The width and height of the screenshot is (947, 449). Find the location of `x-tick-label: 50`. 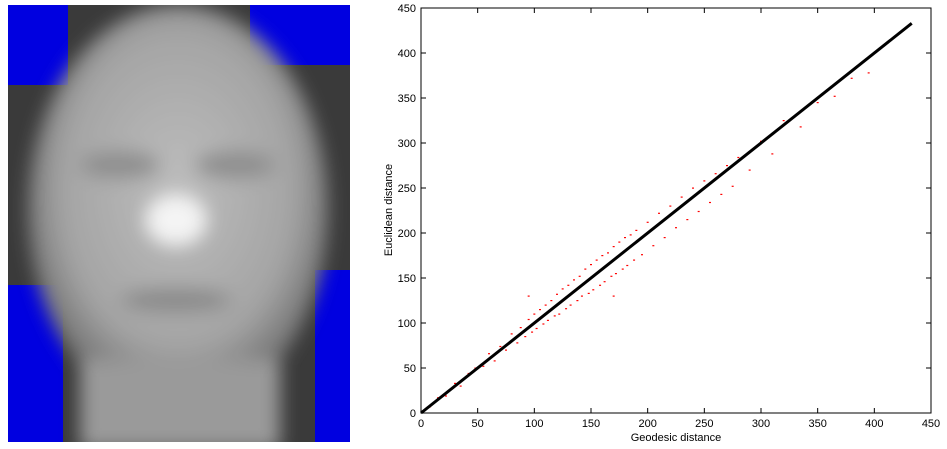

x-tick-label: 50 is located at coordinates (478, 424).